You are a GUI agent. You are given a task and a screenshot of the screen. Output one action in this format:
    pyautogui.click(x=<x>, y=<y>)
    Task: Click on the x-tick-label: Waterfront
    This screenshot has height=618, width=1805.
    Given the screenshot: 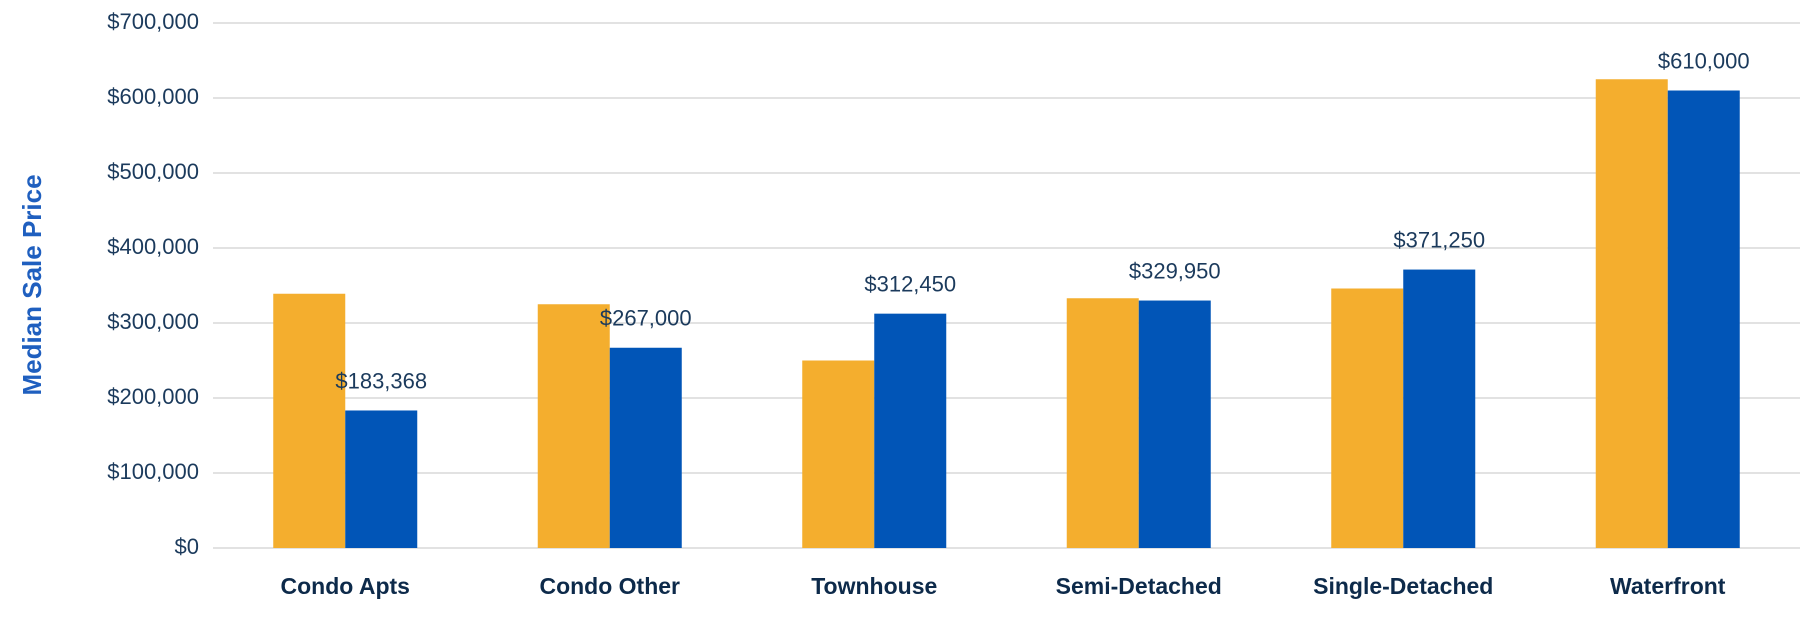 What is the action you would take?
    pyautogui.click(x=1668, y=586)
    